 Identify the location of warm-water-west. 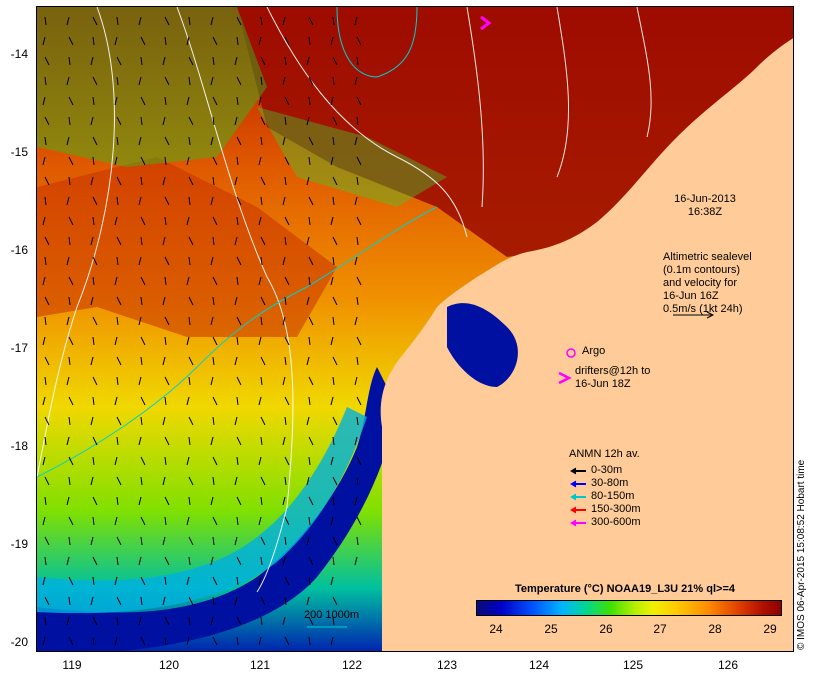
(187, 247).